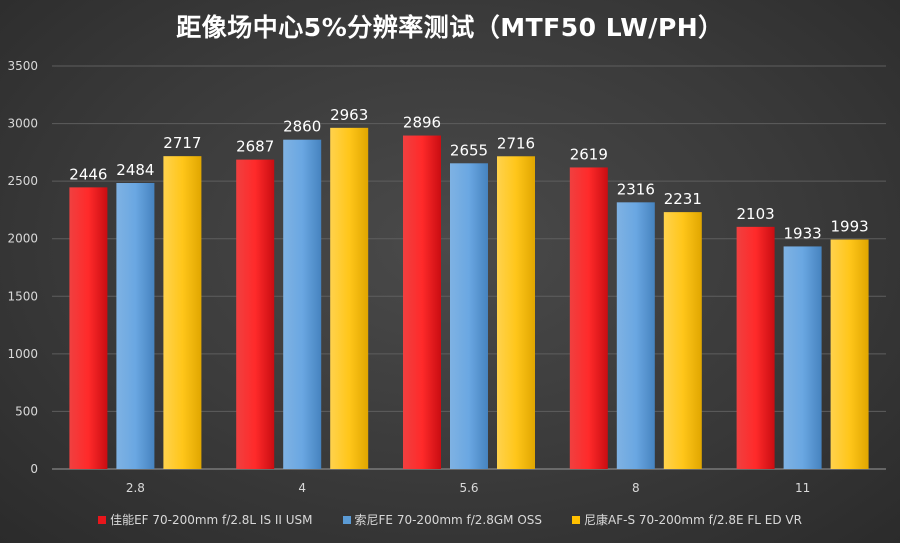  Describe the element at coordinates (516, 143) in the screenshot. I see `data-label-series2-cat2: 2716` at that location.